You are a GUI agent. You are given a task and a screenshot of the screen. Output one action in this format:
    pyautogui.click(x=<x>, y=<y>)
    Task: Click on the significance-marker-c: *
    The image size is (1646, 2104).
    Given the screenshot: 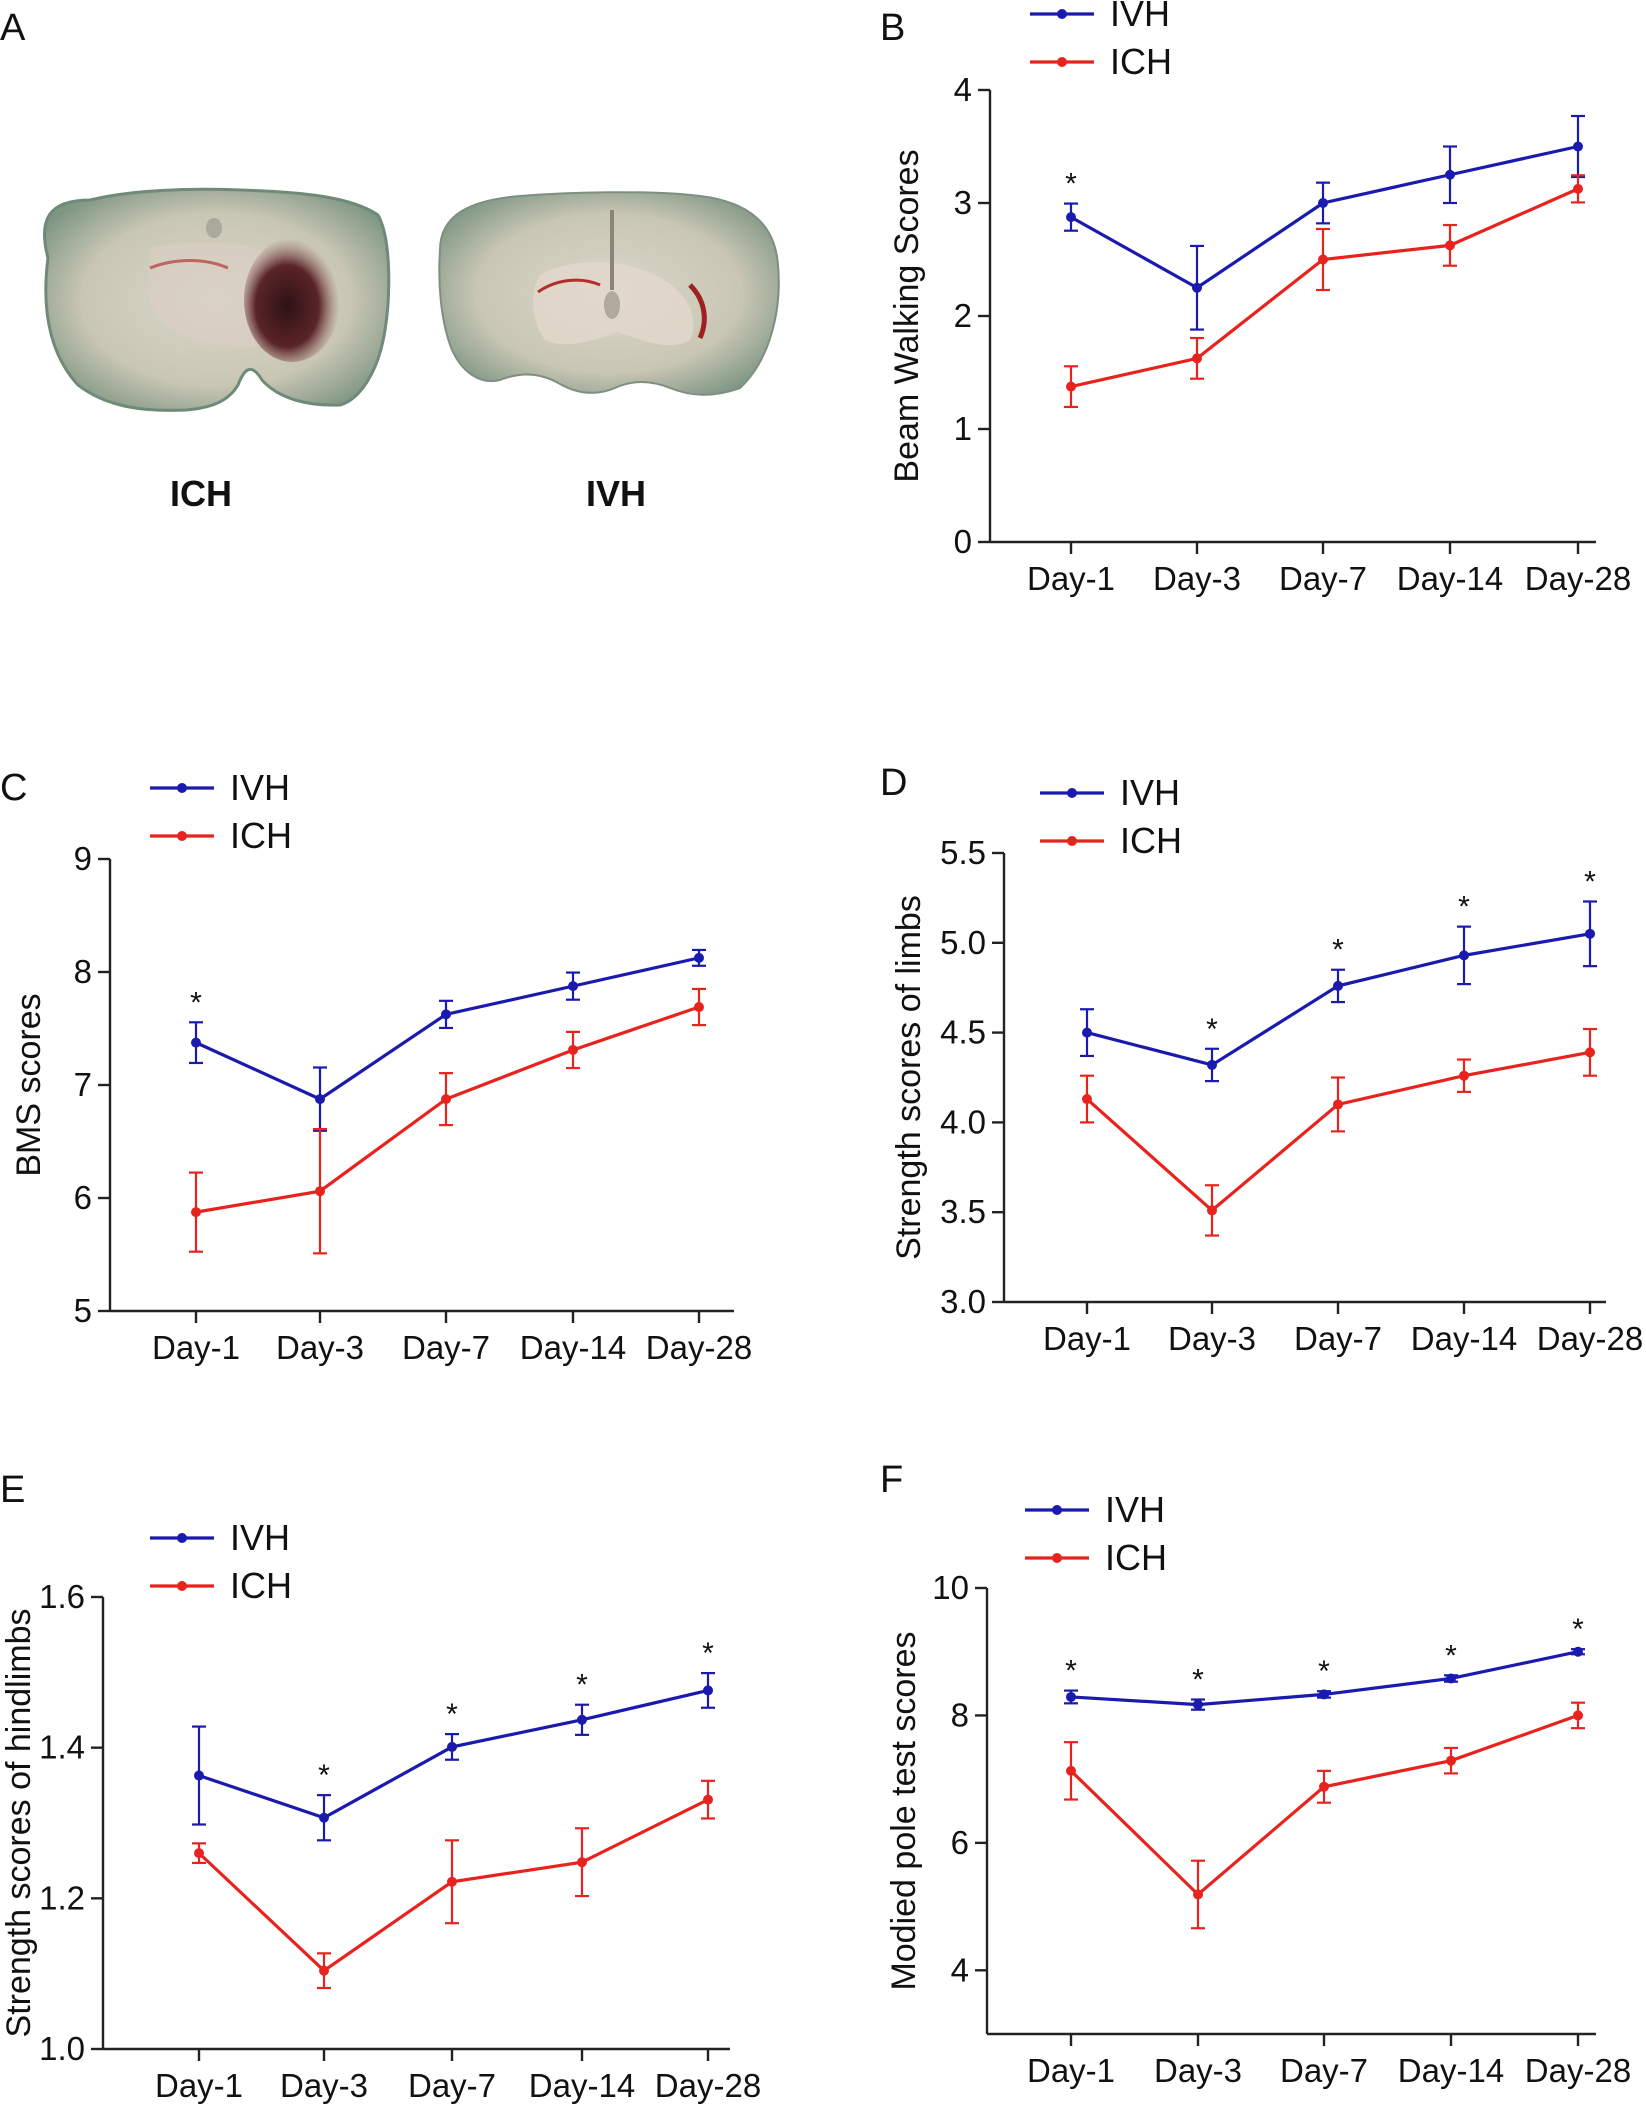 What is the action you would take?
    pyautogui.click(x=196, y=1002)
    